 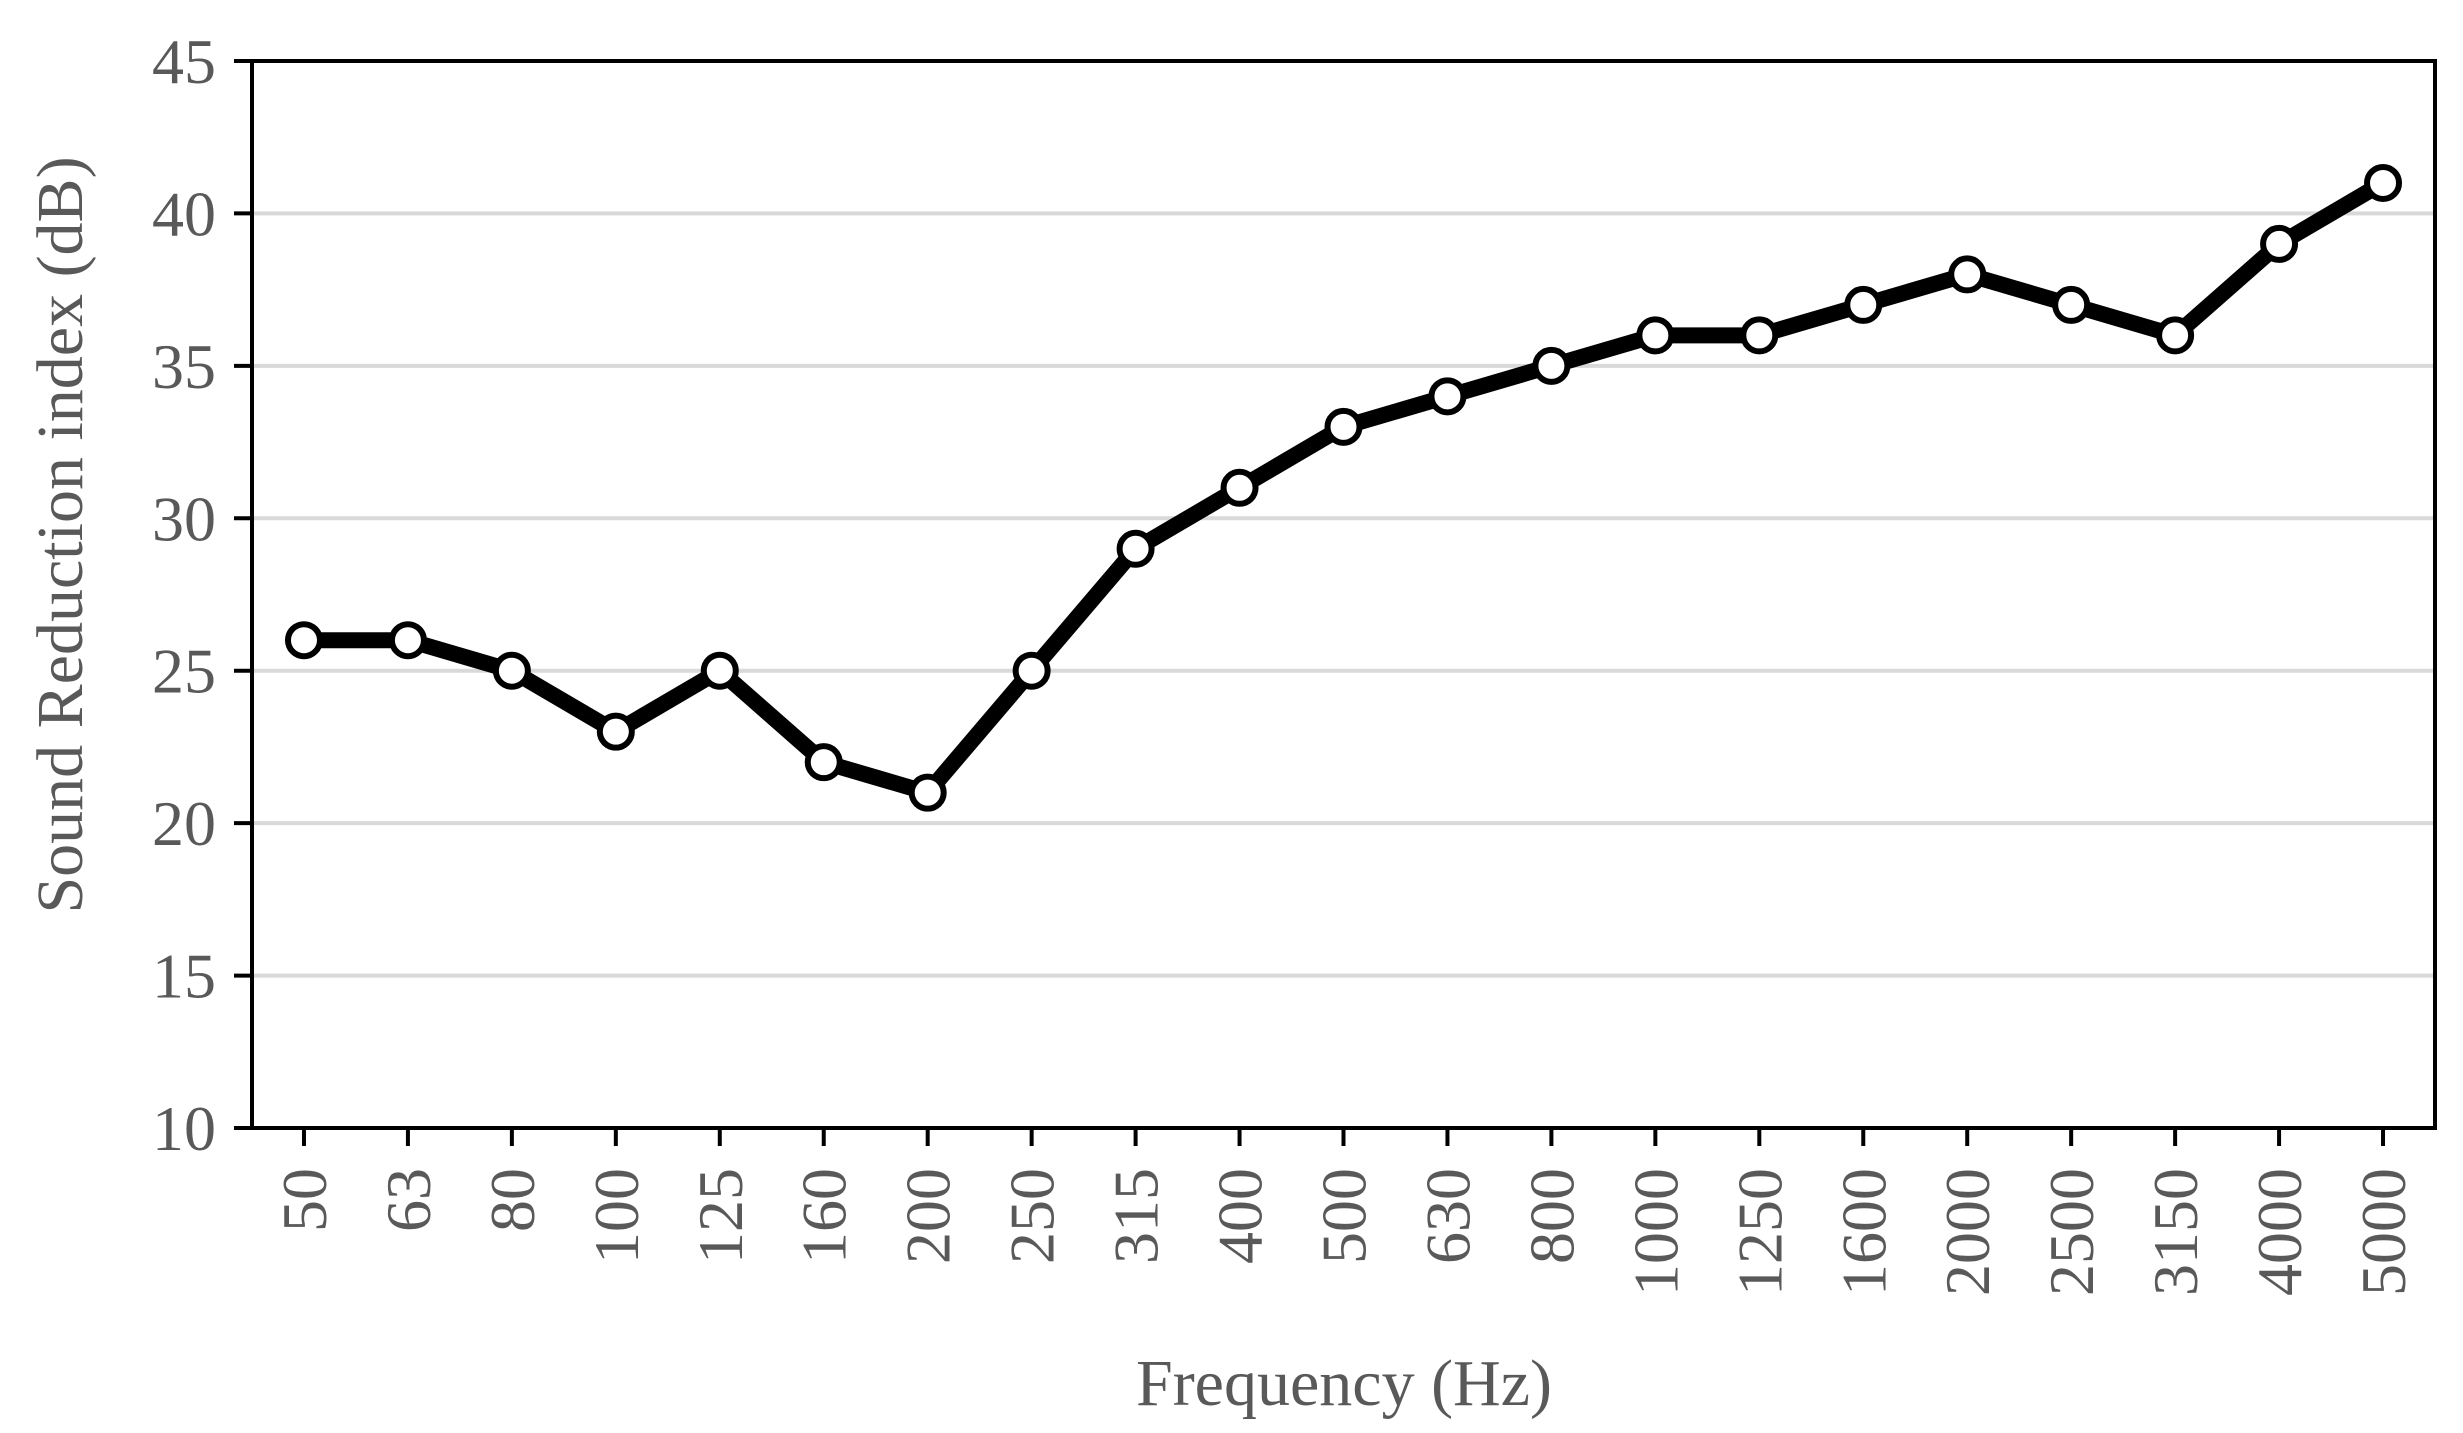 I want to click on y-tick-label: 10, so click(x=184, y=1128).